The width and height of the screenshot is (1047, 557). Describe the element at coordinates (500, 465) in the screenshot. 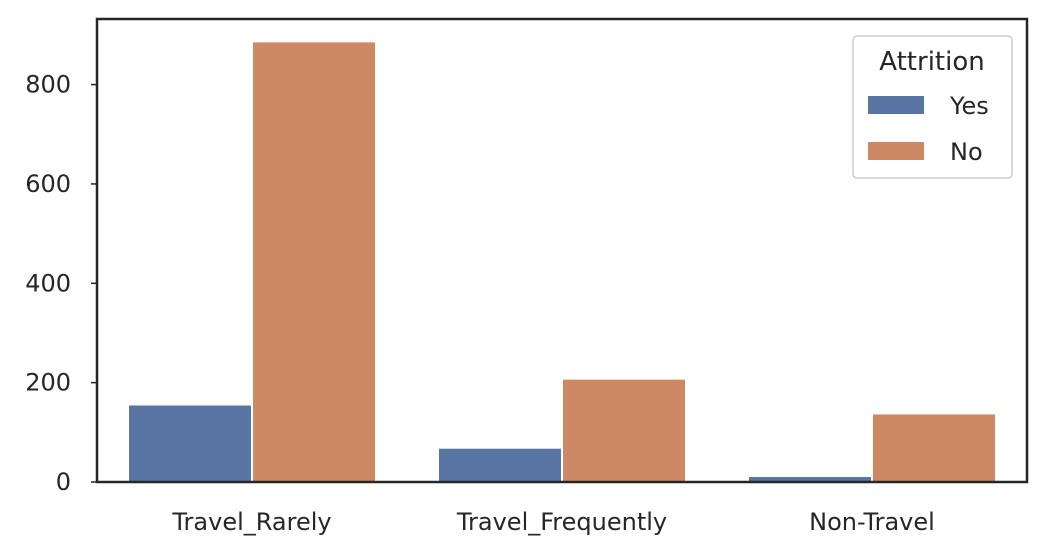

I see `bar-yes-travel_frequently` at that location.